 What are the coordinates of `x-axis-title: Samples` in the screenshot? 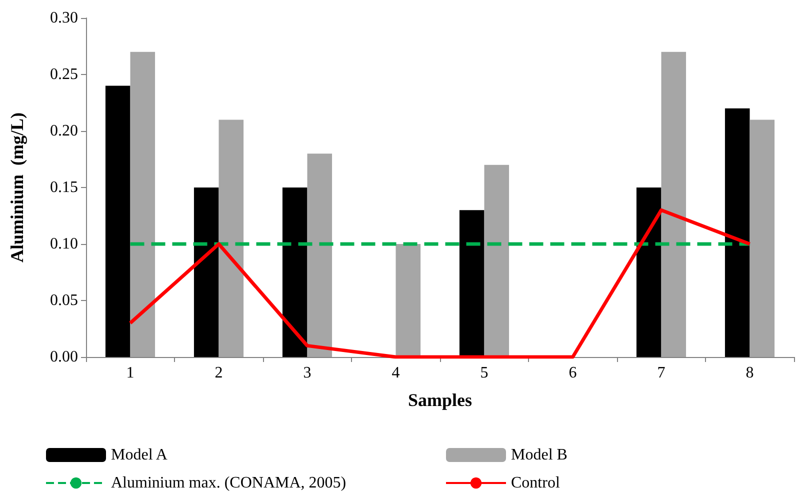 It's located at (440, 400).